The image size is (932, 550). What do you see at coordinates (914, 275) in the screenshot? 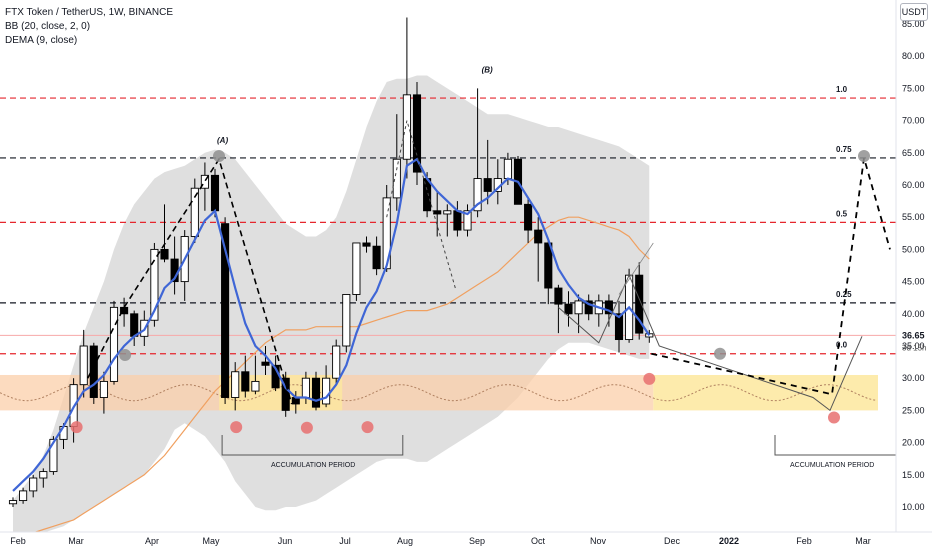
I see `price-axis-bg` at bounding box center [914, 275].